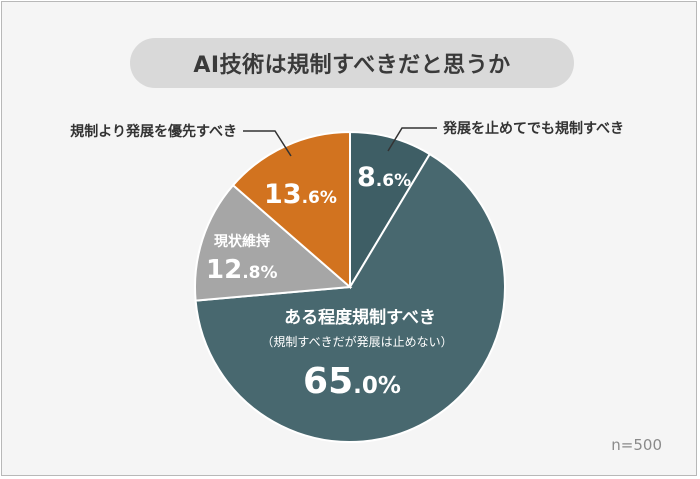  Describe the element at coordinates (352, 63) in the screenshot. I see `chart-title: AI技術は規制すべきだと思うか` at that location.